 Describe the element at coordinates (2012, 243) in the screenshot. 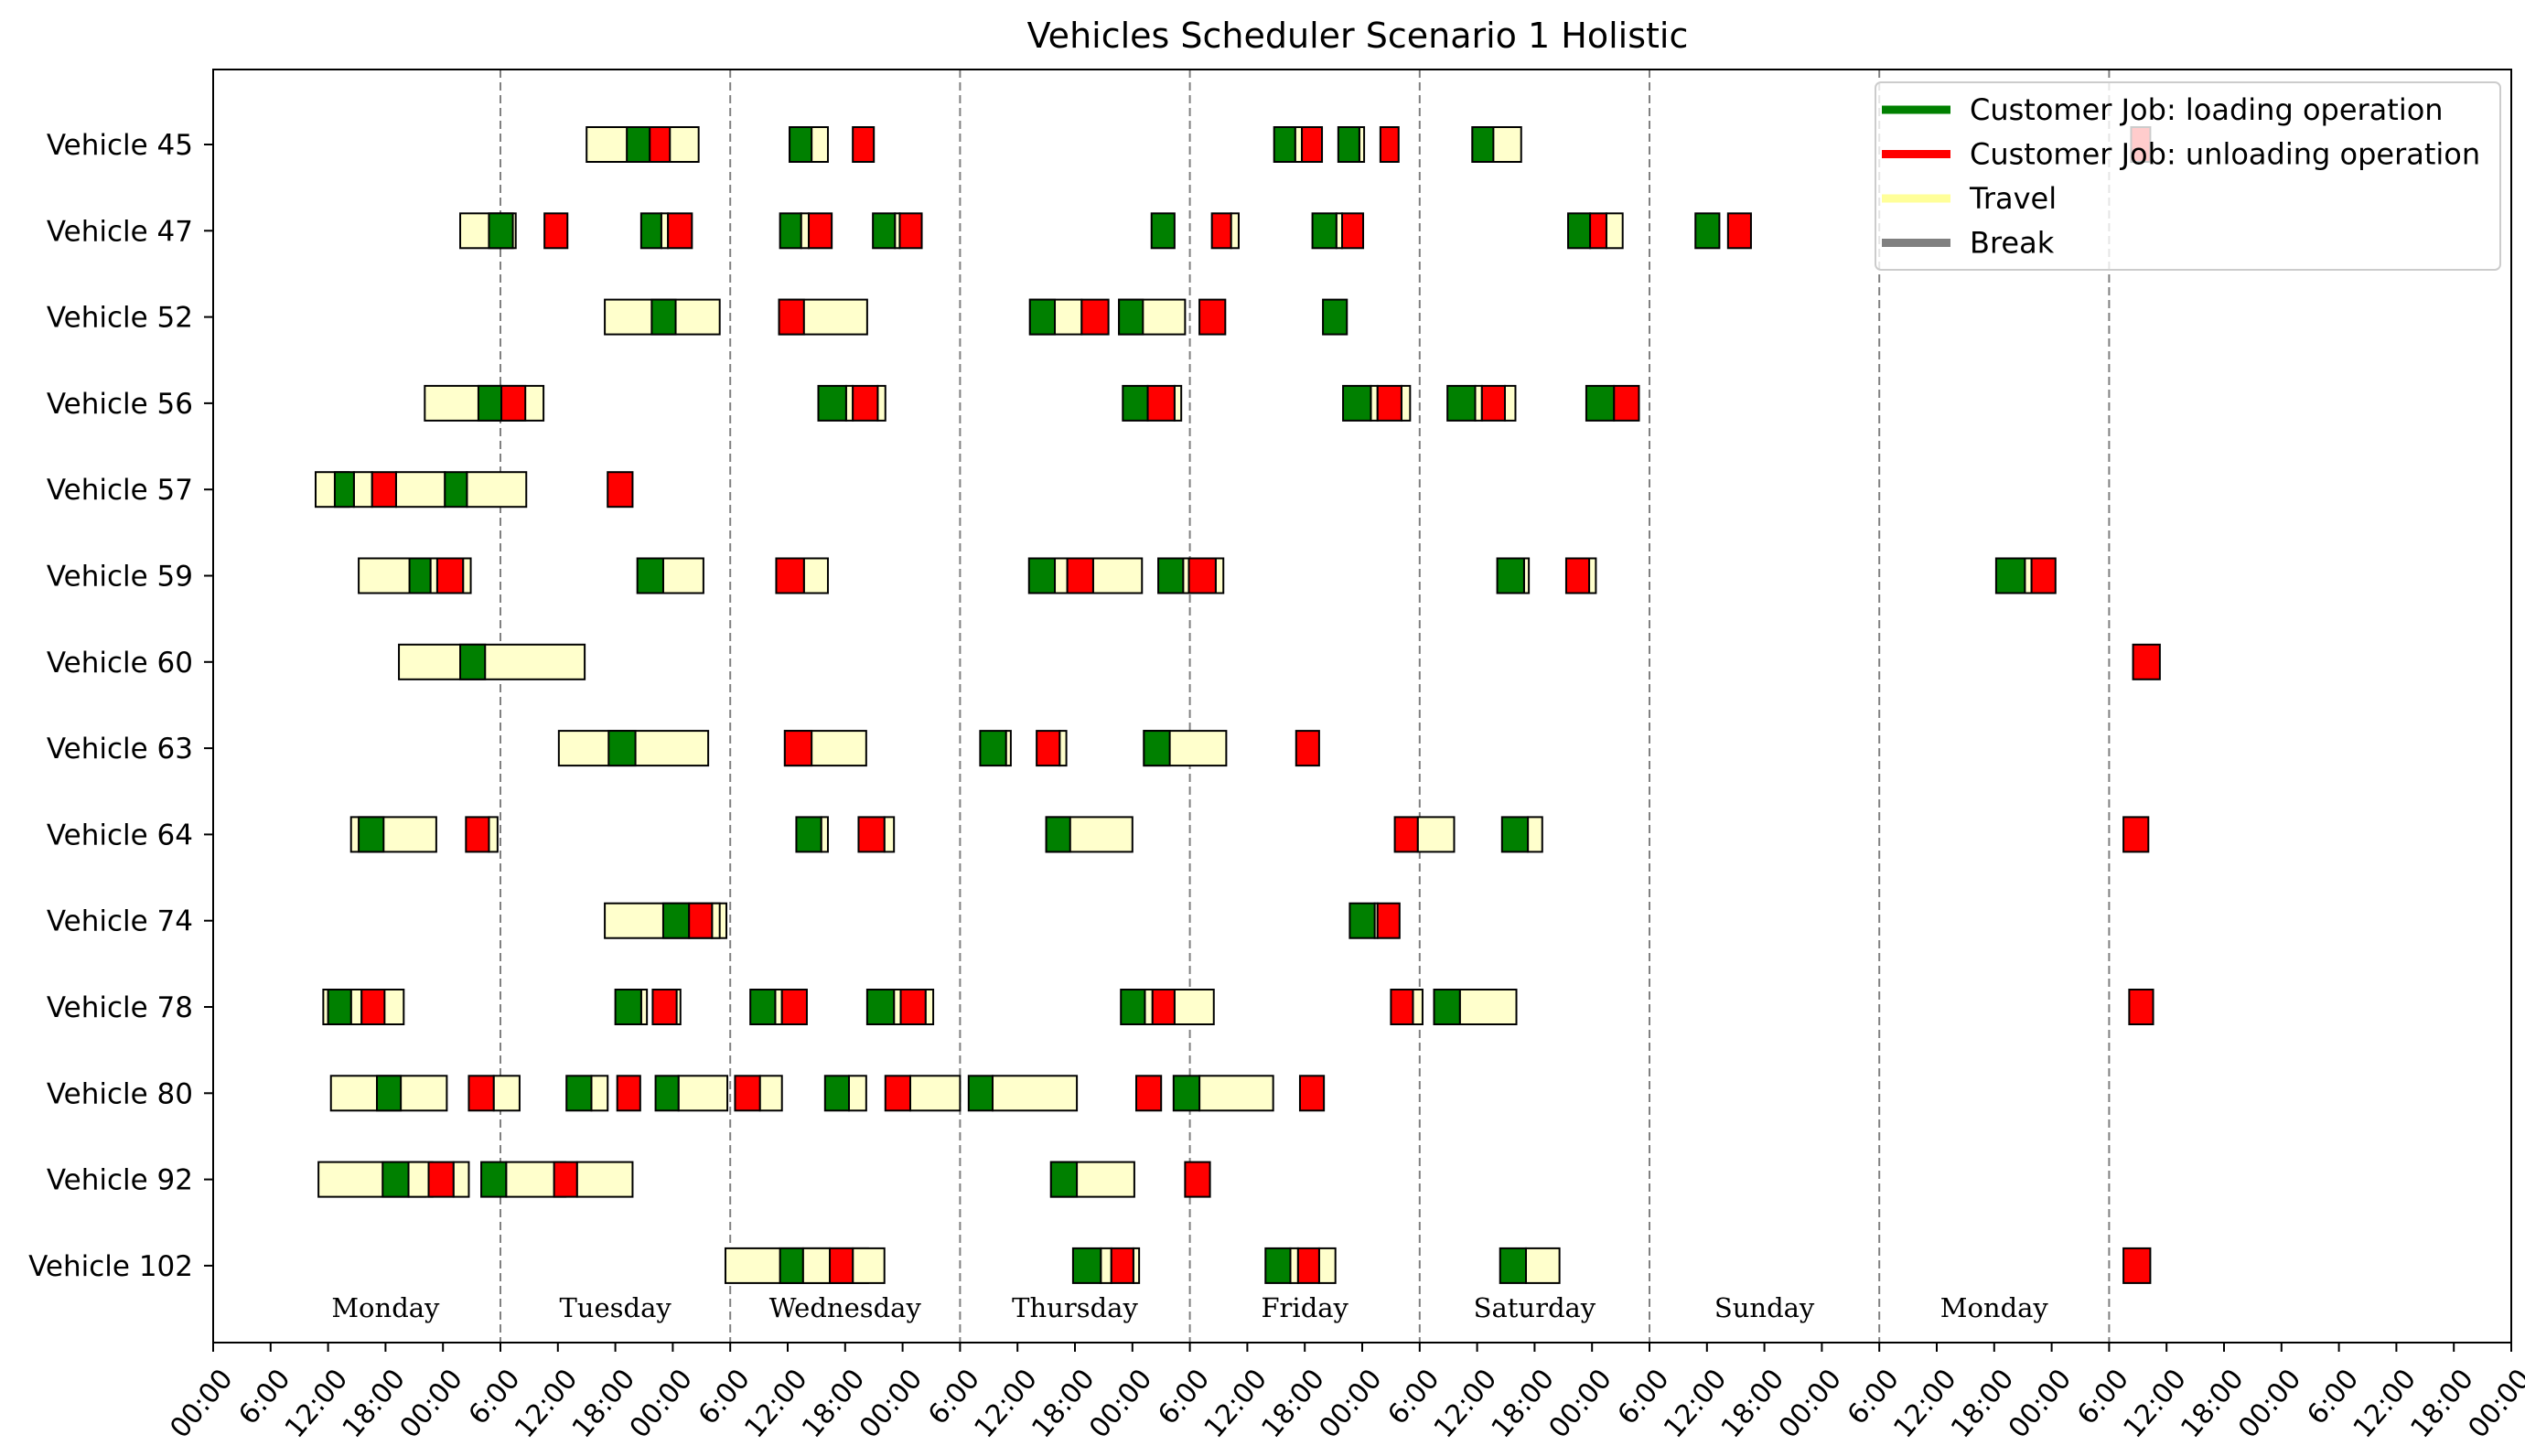

I see `legend-label: Break` at that location.